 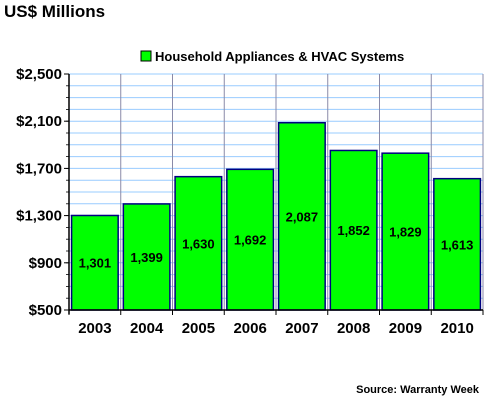 What do you see at coordinates (405, 328) in the screenshot?
I see `x-tick-label-2009: 2009` at bounding box center [405, 328].